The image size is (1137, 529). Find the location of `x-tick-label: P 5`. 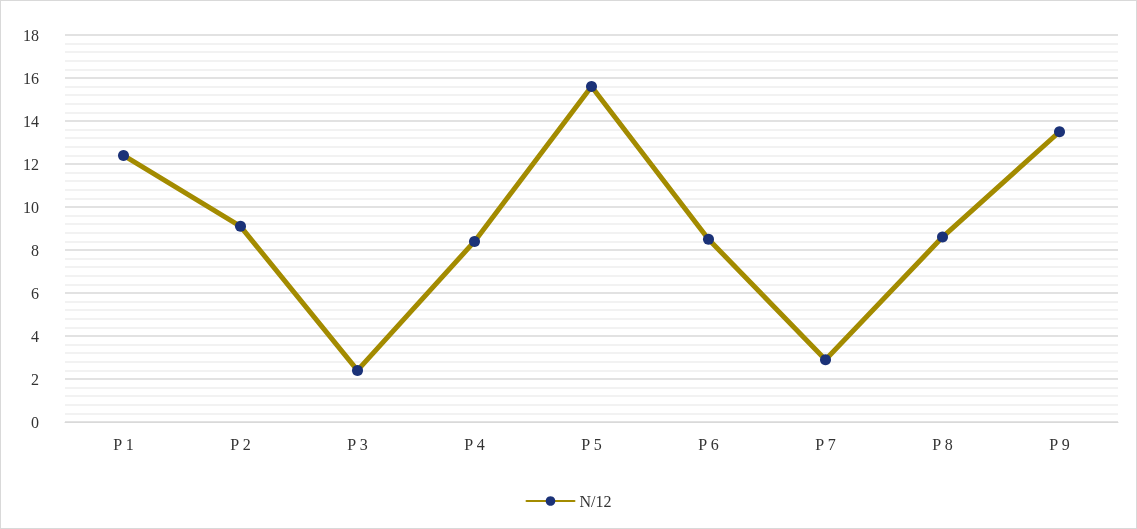

x-tick-label: P 5 is located at coordinates (591, 444).